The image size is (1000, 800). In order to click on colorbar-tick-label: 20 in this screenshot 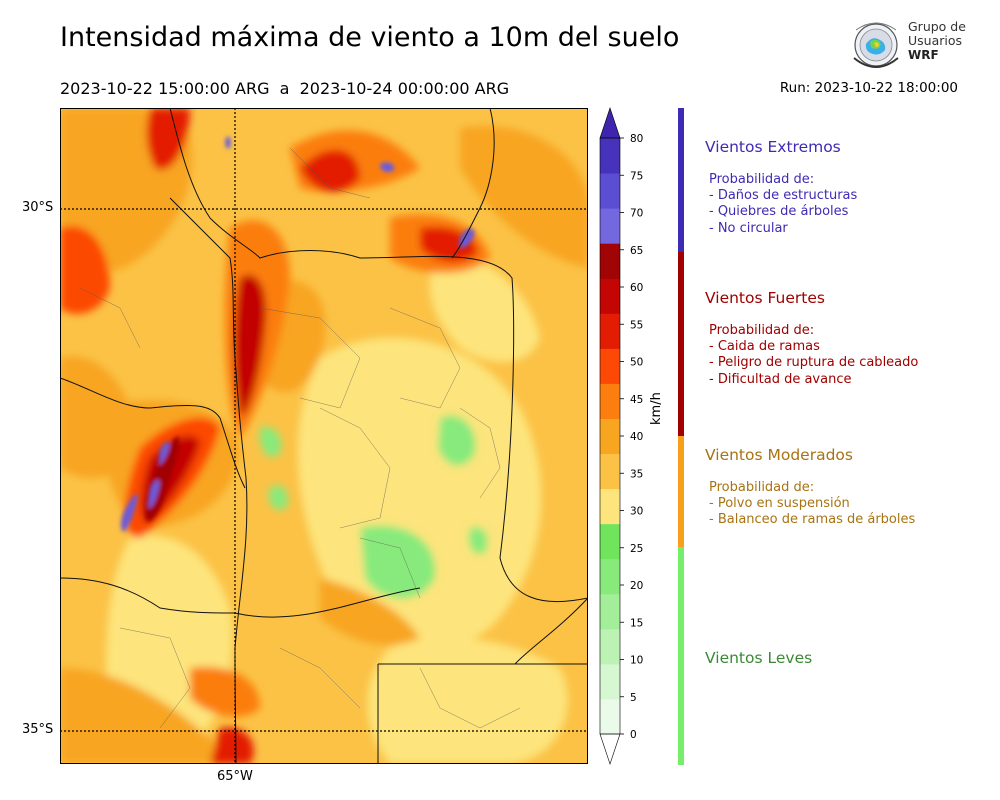, I will do `click(636, 586)`.